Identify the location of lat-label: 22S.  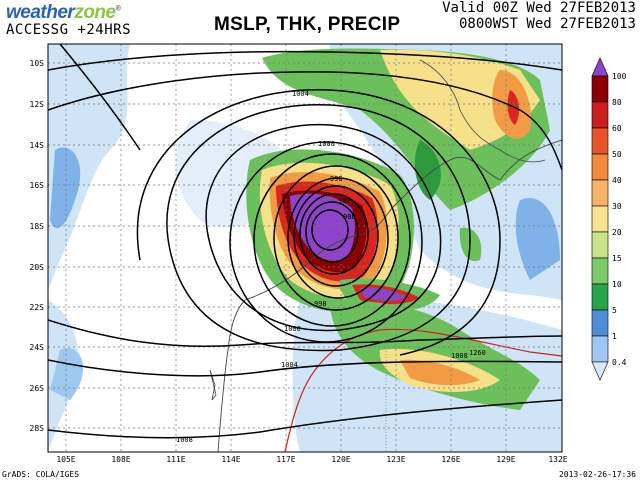
(37, 307).